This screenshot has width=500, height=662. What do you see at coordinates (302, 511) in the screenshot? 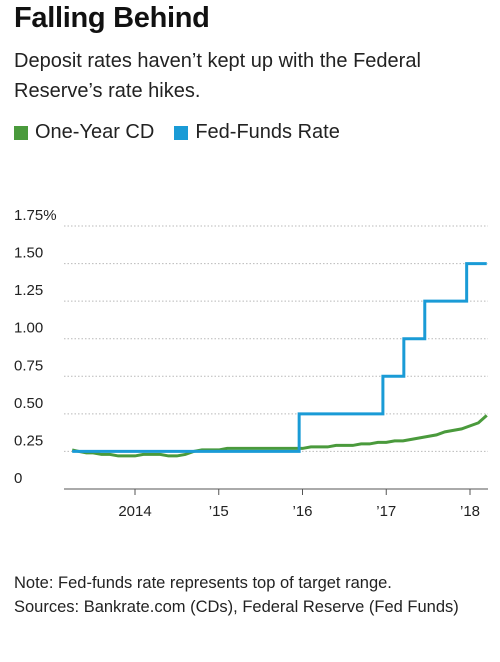
I see `x-tick-label: ’16` at bounding box center [302, 511].